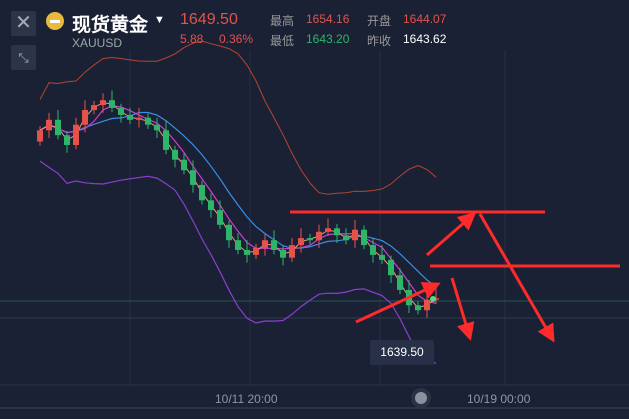 This screenshot has height=419, width=629. What do you see at coordinates (282, 21) in the screenshot?
I see `high-label: 最高` at bounding box center [282, 21].